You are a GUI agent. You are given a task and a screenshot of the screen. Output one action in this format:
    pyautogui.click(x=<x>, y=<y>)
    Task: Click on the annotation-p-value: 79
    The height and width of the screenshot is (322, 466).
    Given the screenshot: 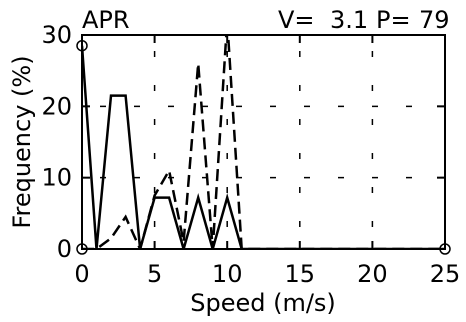 What is the action you would take?
    pyautogui.click(x=434, y=20)
    